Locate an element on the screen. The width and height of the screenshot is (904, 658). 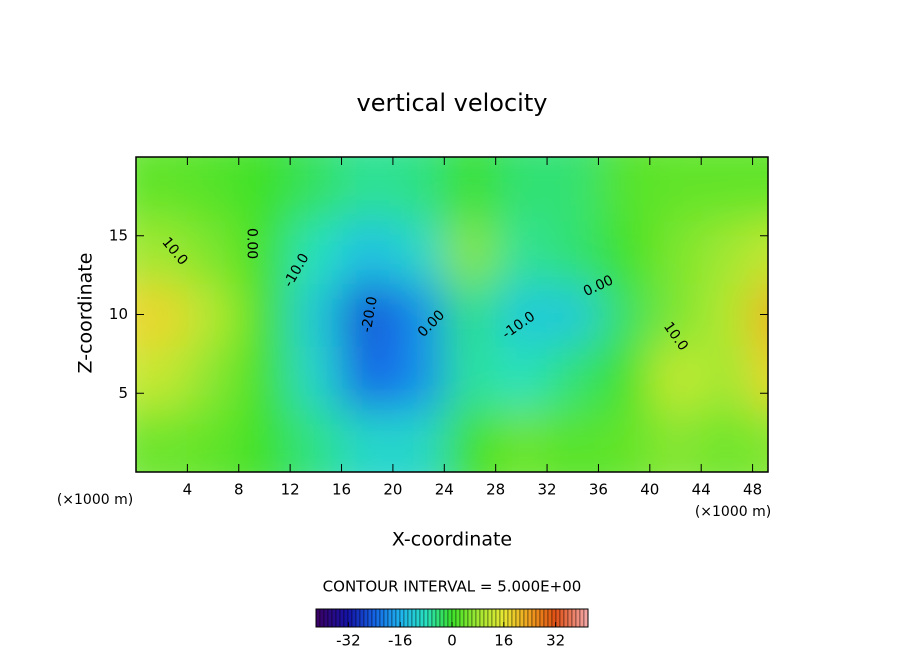
colorbar-tick-label: 32 is located at coordinates (555, 641).